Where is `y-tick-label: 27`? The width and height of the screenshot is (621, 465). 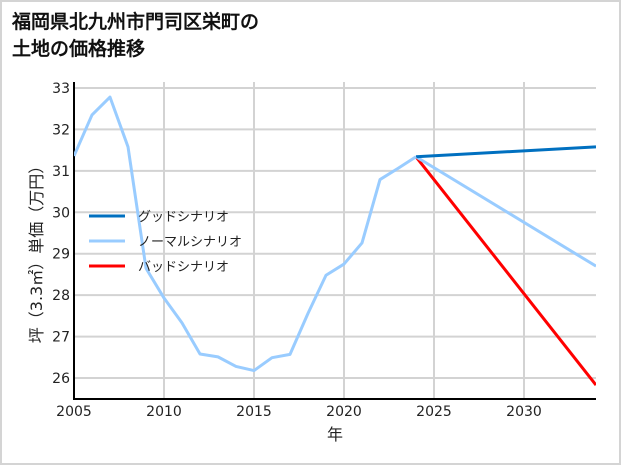 y-tick-label: 27 is located at coordinates (61, 338).